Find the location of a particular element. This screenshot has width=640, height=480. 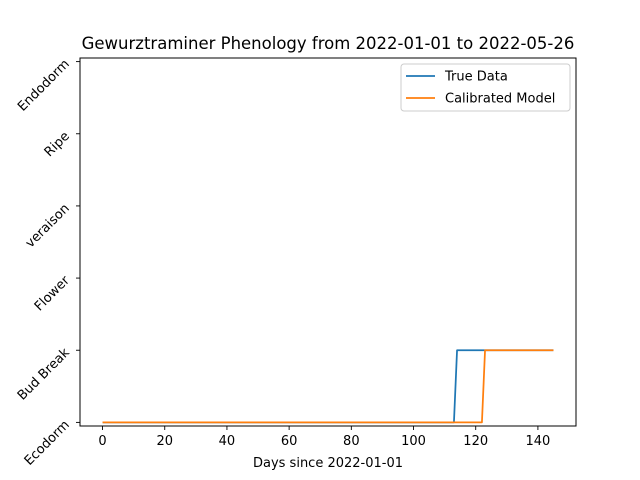

x-tick-label: 0 is located at coordinates (102, 441).